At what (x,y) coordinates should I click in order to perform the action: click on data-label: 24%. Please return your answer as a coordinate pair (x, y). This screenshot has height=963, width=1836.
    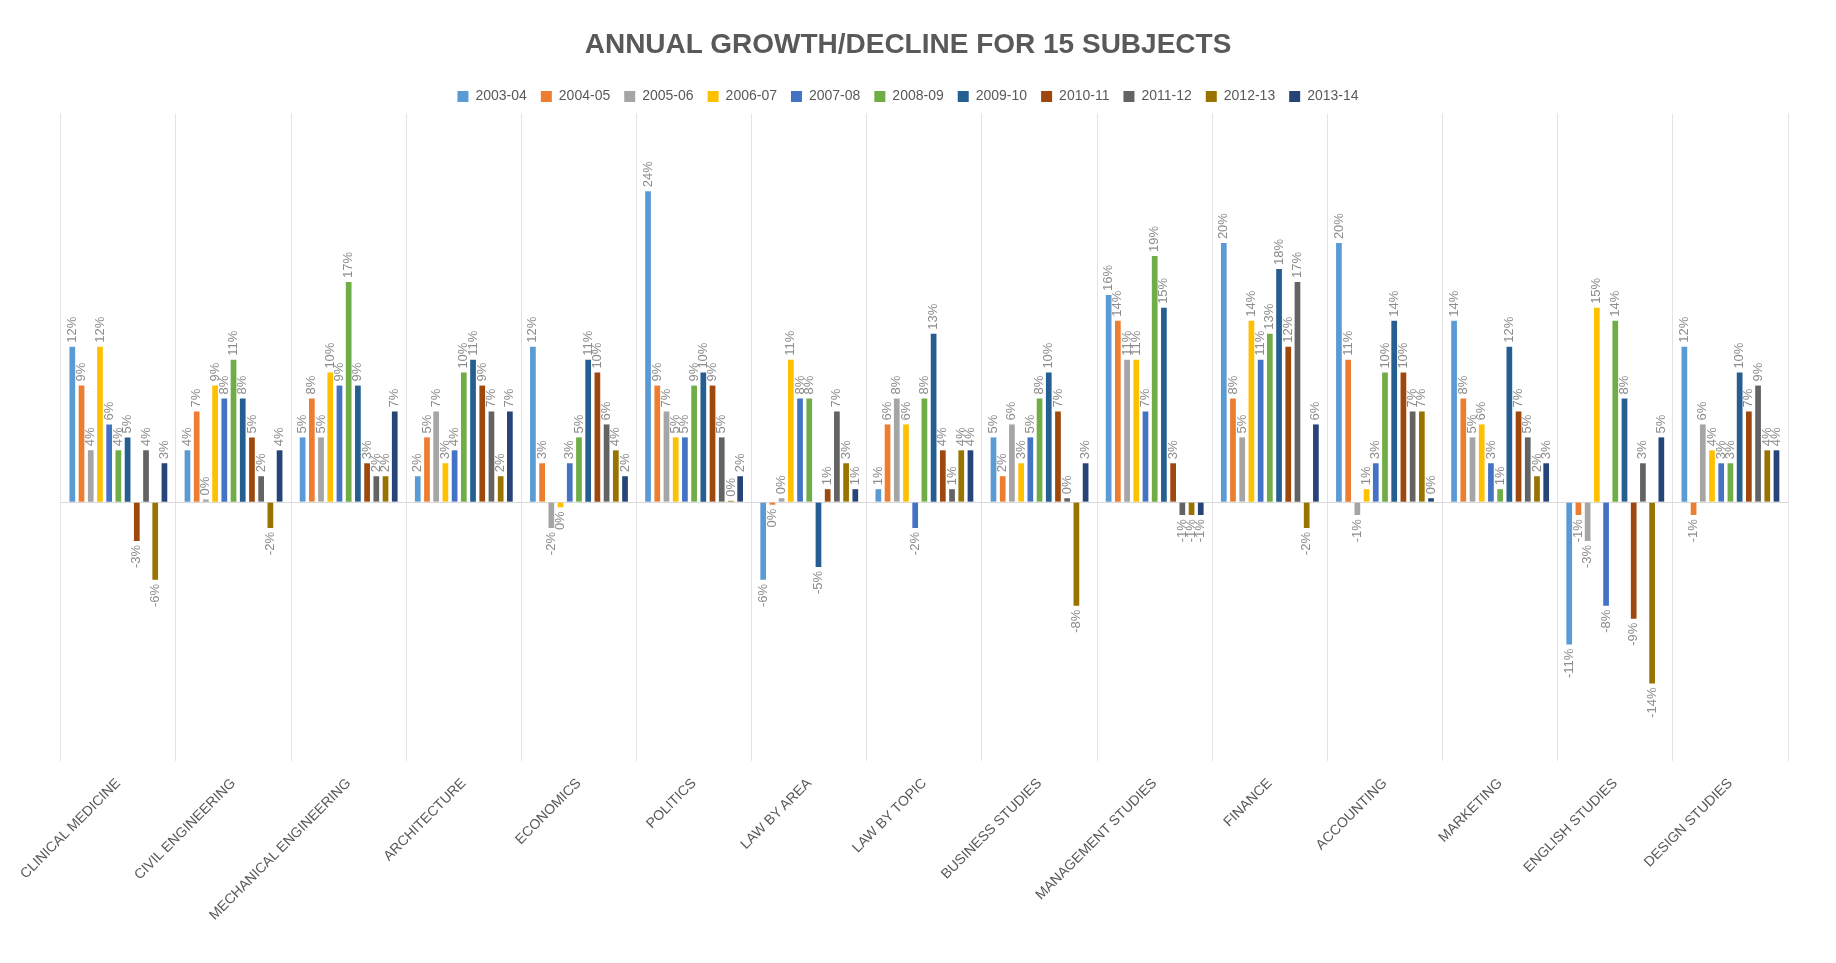
    Looking at the image, I should click on (647, 174).